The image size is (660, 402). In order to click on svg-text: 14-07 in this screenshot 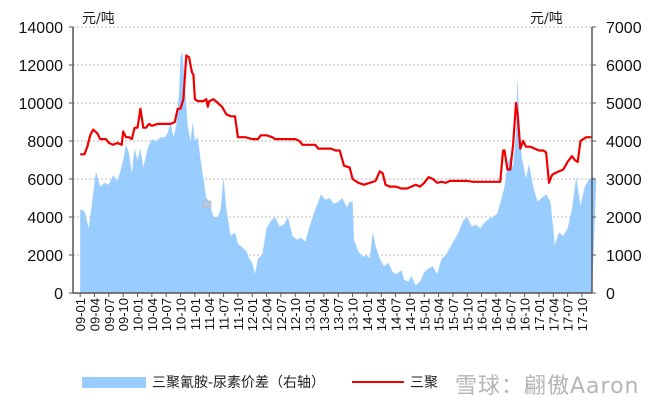, I will do `click(396, 314)`.